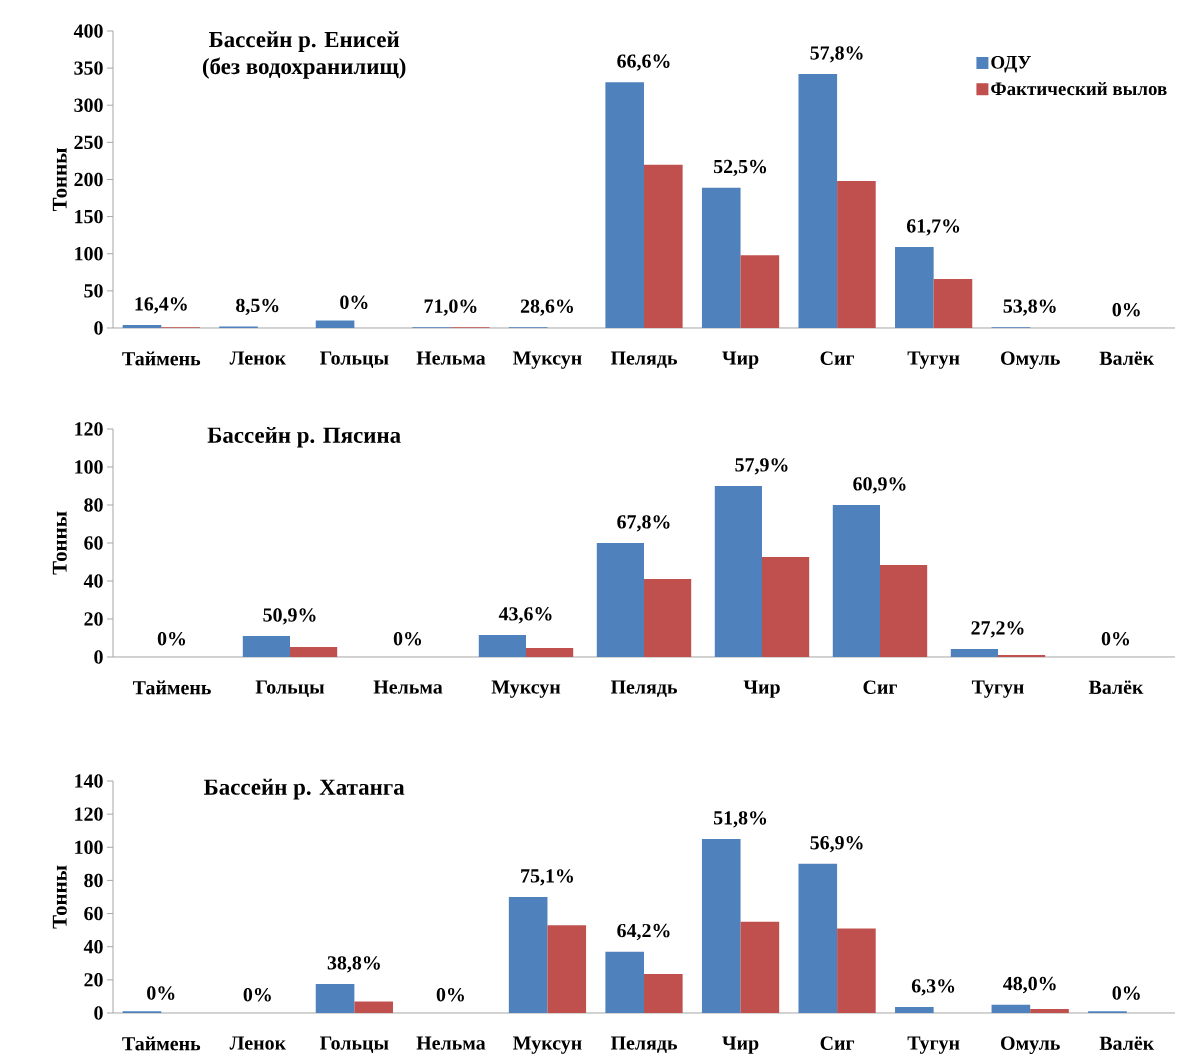  I want to click on annotation: 27,2%, so click(997, 629).